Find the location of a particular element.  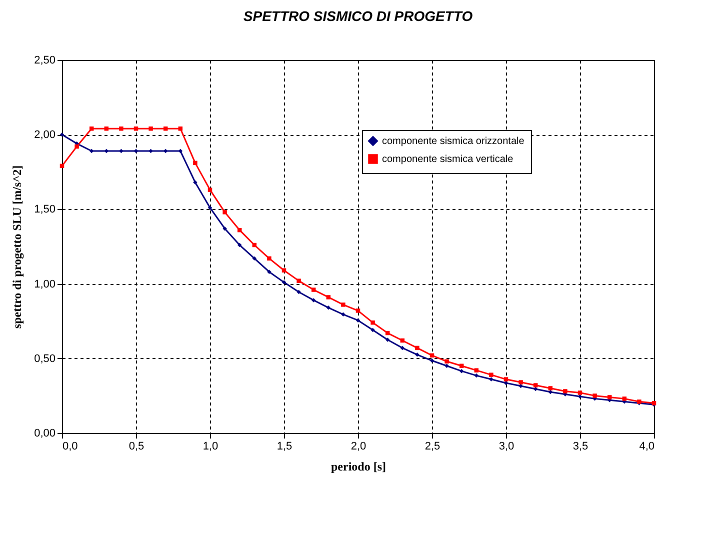

x-tick-label: 4,0 is located at coordinates (646, 446).